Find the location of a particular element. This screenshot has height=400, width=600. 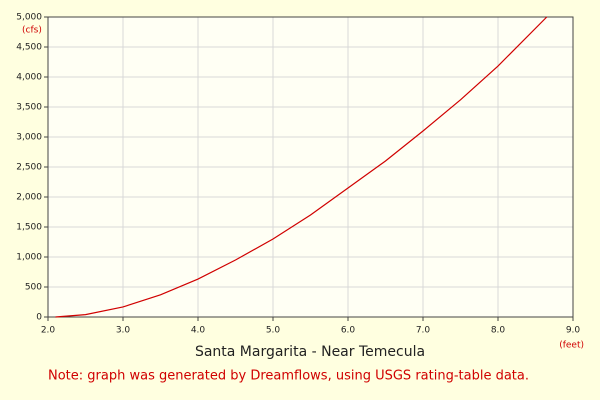

y-tick-label: 1,000 is located at coordinates (29, 258).